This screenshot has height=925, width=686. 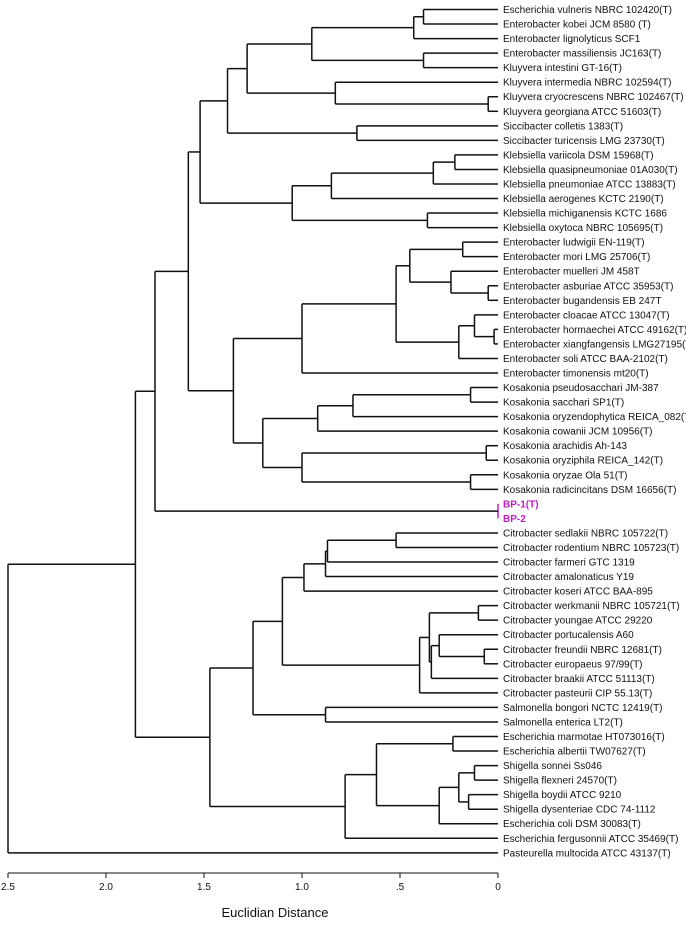 What do you see at coordinates (593, 97) in the screenshot?
I see `leaf-label: Kluyvera cryocrescens NBRC 102467(T)` at bounding box center [593, 97].